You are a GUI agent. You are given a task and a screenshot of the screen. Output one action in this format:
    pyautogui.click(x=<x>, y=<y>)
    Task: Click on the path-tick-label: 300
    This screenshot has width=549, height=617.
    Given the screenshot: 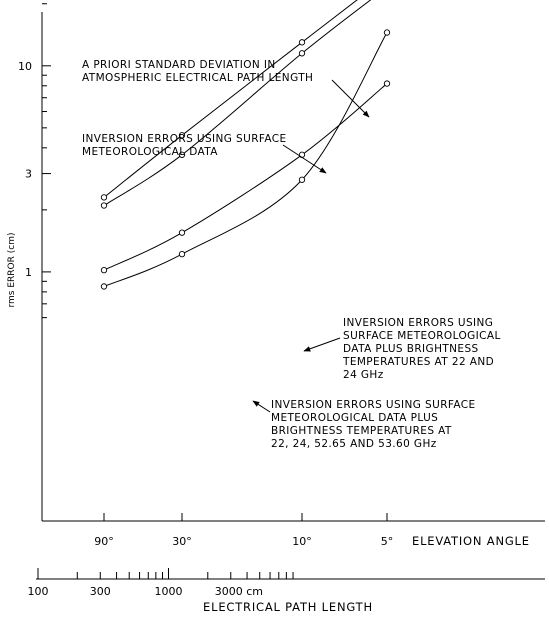 What is the action you would take?
    pyautogui.click(x=100, y=591)
    